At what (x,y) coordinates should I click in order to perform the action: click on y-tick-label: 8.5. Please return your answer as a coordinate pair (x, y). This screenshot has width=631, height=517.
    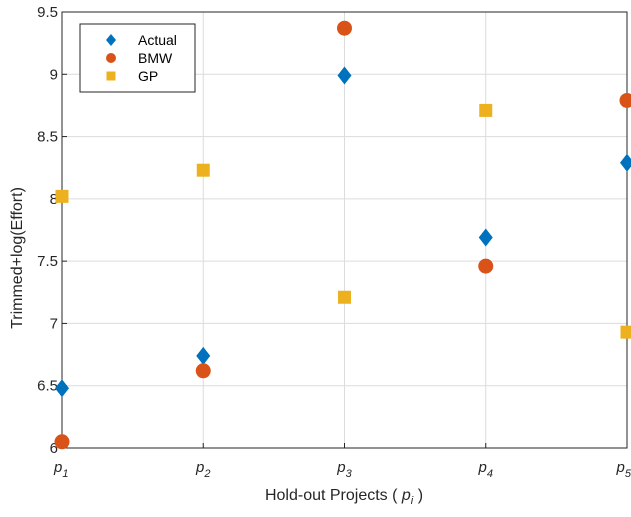
    Looking at the image, I should click on (47, 137).